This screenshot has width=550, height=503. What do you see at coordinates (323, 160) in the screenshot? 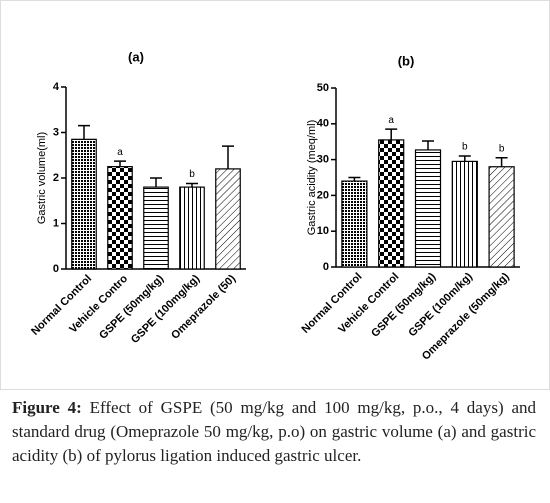
I see `y-tick-label: 30` at bounding box center [323, 160].